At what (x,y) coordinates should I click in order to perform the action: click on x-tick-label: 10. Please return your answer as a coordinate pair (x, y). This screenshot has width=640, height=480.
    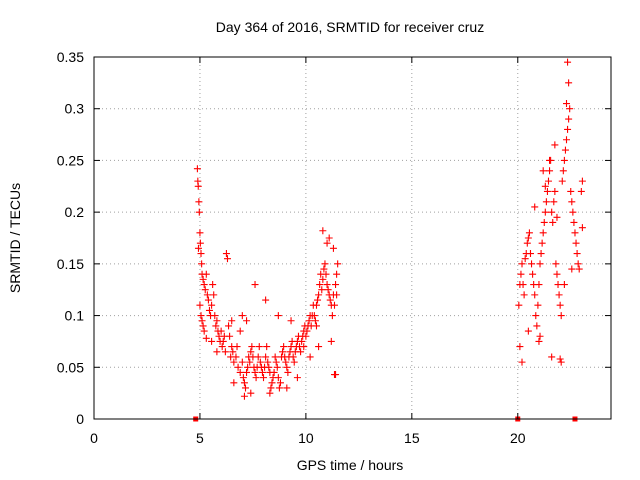
    Looking at the image, I should click on (306, 438).